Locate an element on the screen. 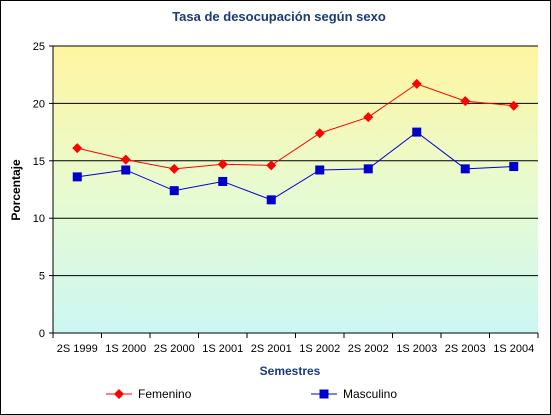 This screenshot has width=551, height=415. y-tick-label: 20 is located at coordinates (39, 104).